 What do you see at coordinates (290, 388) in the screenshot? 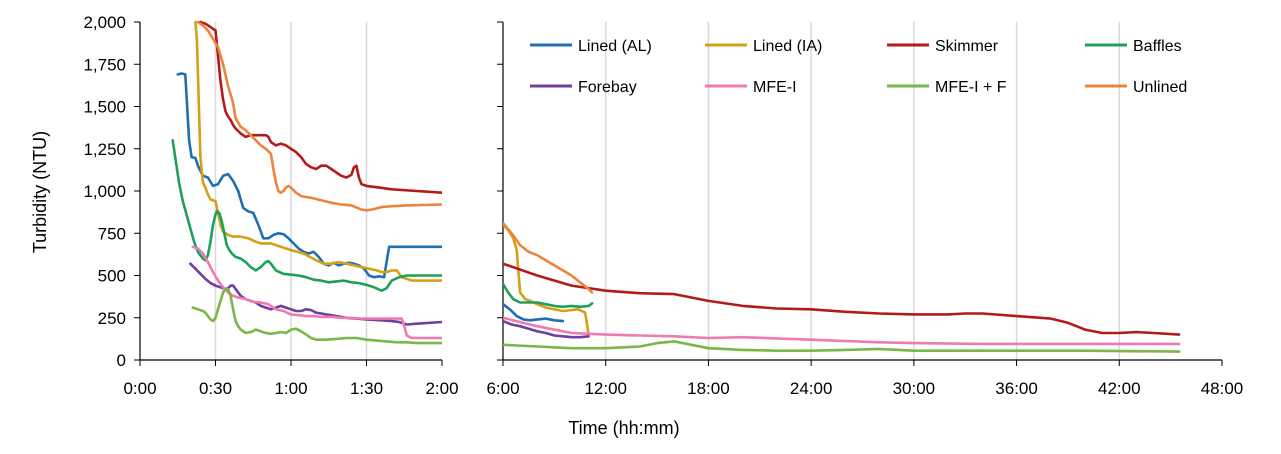
I see `x-tick-label: 1:00` at bounding box center [290, 388].